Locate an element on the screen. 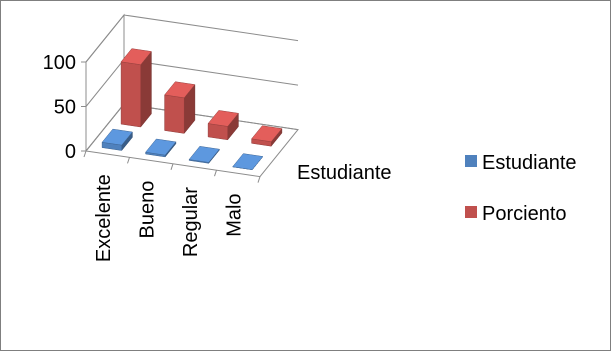 The height and width of the screenshot is (352, 611). legend-label: Estudiante is located at coordinates (529, 163).